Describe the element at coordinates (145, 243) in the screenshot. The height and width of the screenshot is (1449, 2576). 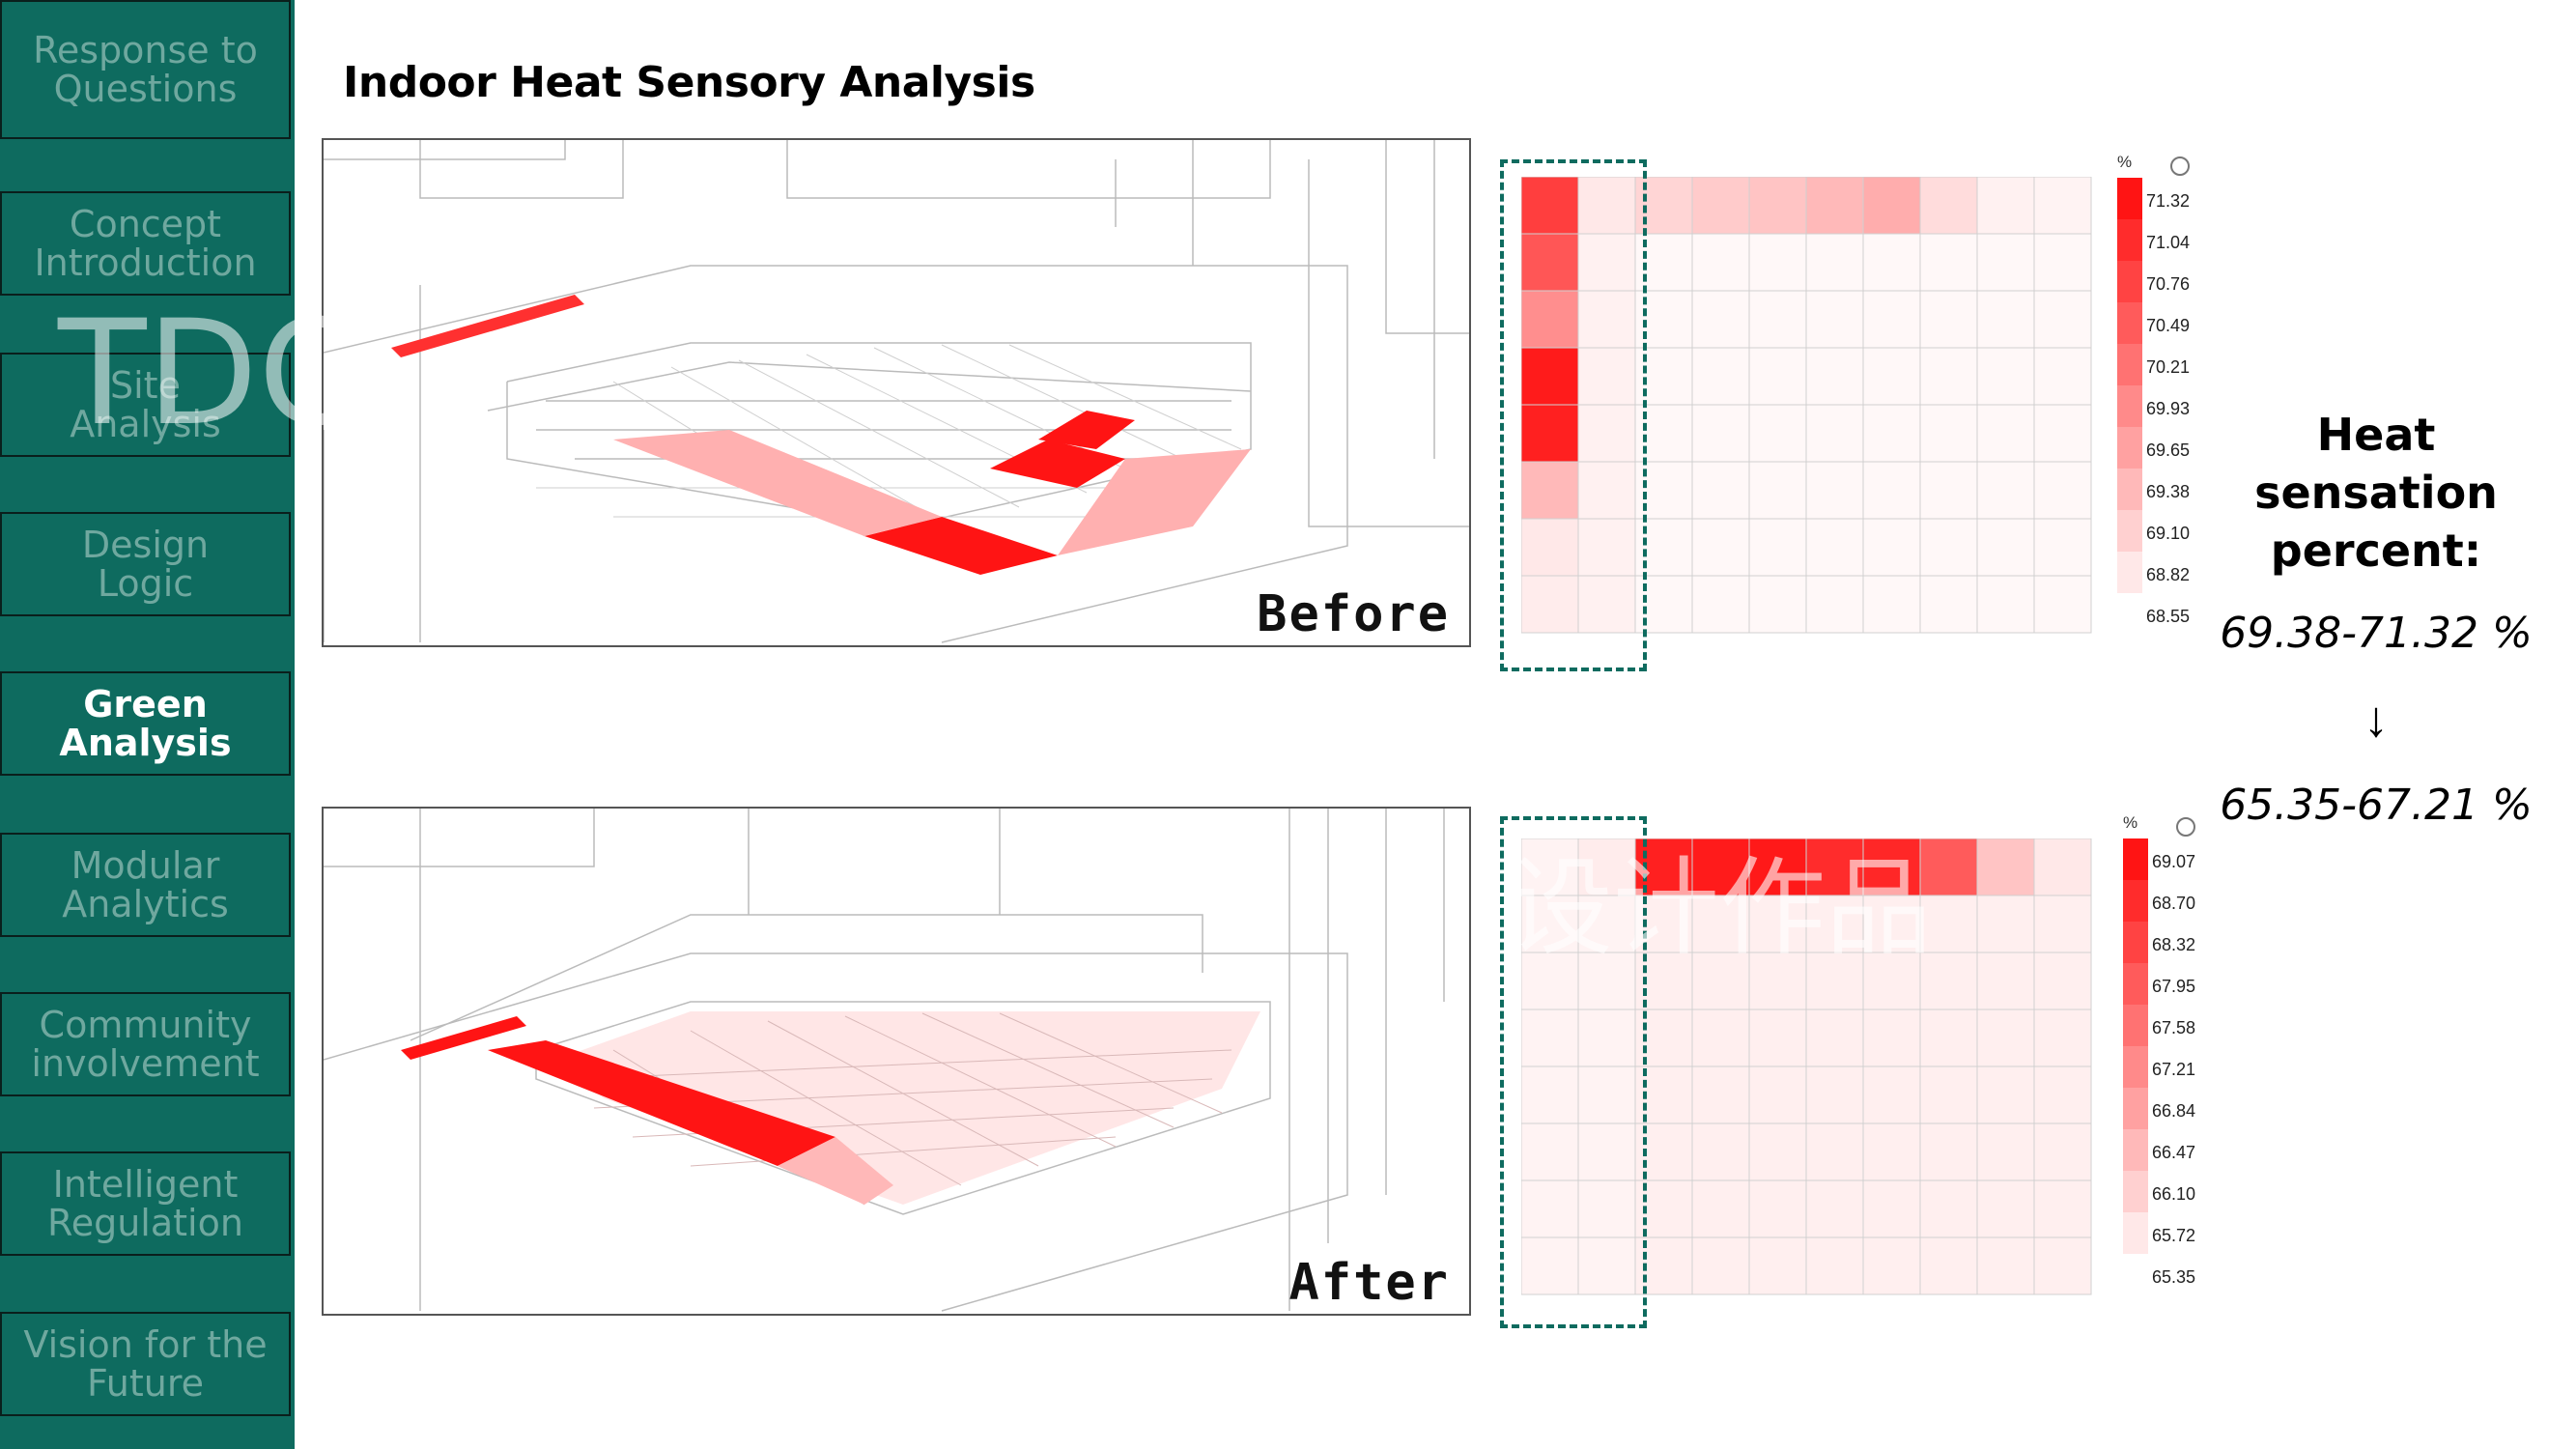
I see `sidebar-item-concept-introduction: Concept Introduction` at that location.